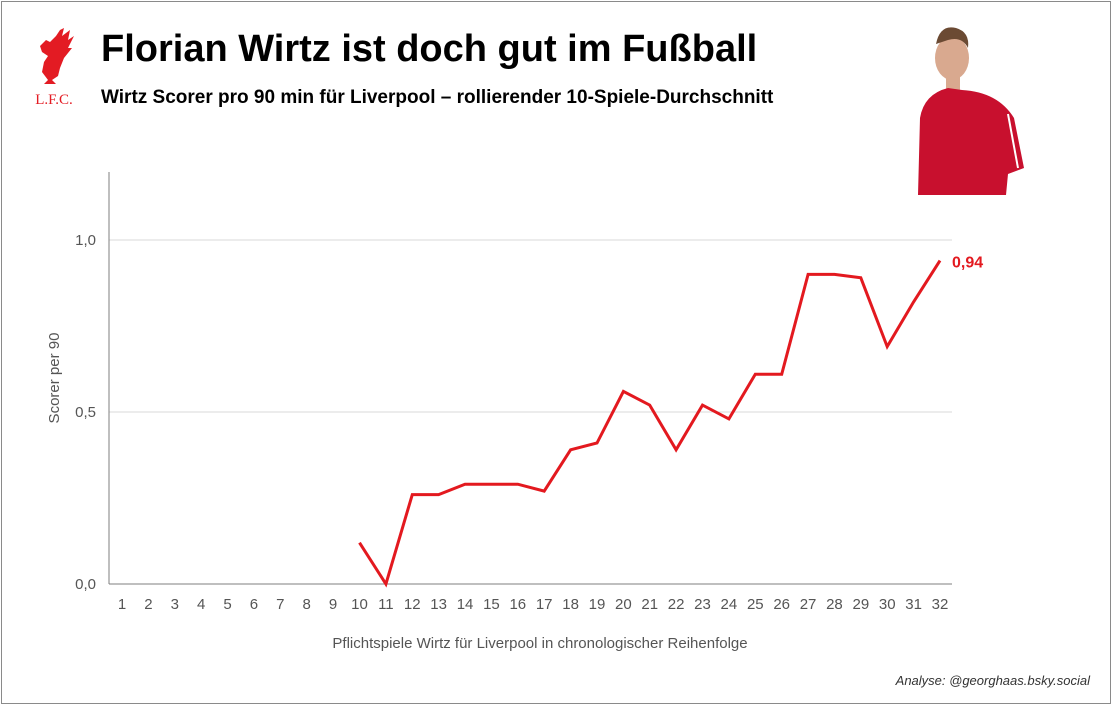 This screenshot has width=1112, height=705. I want to click on x-tick-label: 14, so click(465, 604).